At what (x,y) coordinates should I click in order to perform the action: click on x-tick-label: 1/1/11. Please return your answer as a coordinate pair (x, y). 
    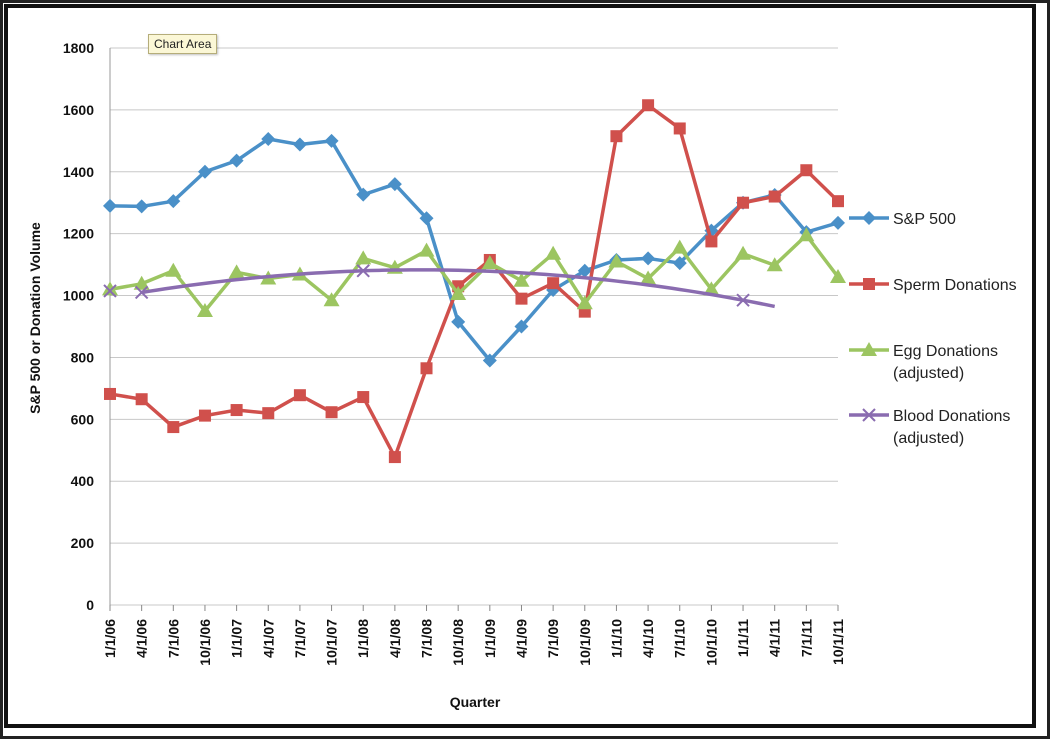
    Looking at the image, I should click on (743, 638).